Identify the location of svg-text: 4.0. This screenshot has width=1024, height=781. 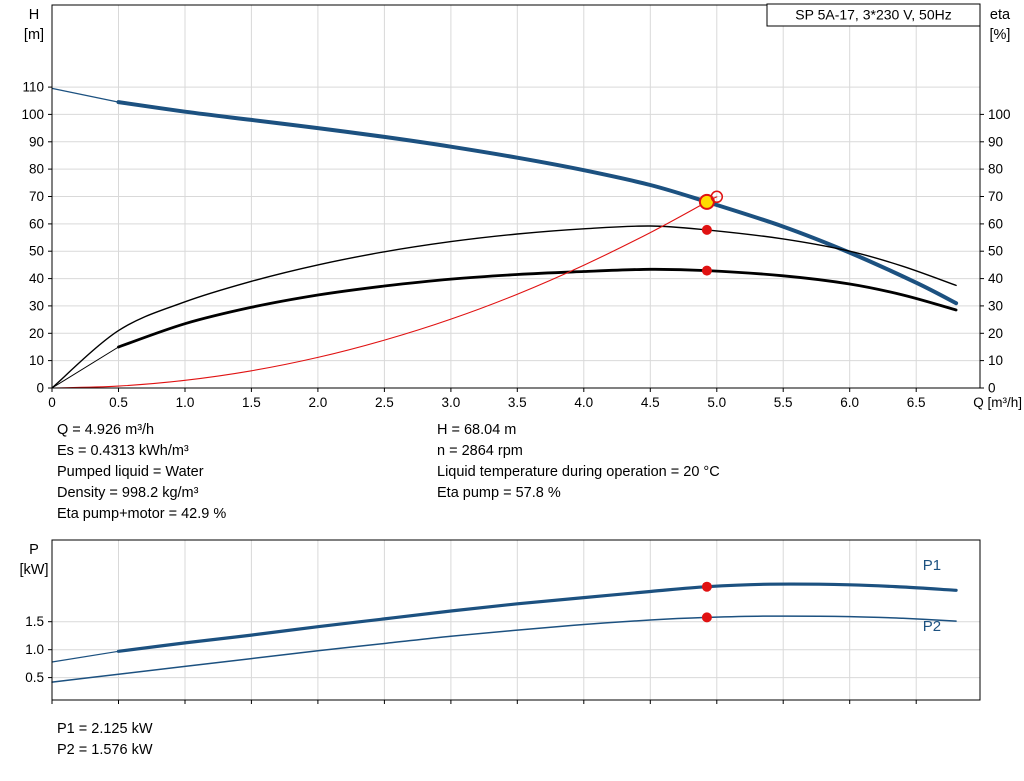
(583, 402).